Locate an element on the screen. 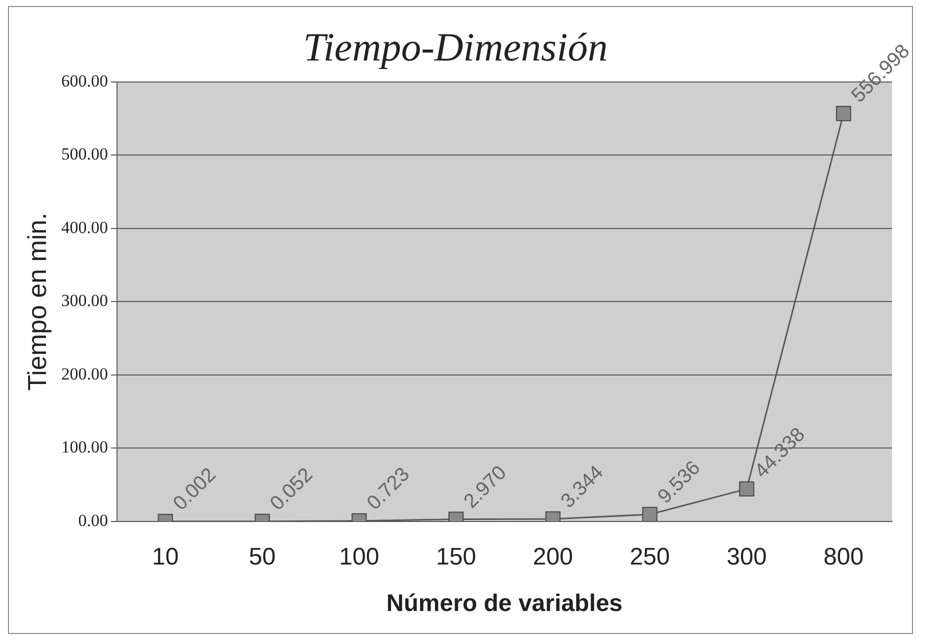  point is located at coordinates (844, 114).